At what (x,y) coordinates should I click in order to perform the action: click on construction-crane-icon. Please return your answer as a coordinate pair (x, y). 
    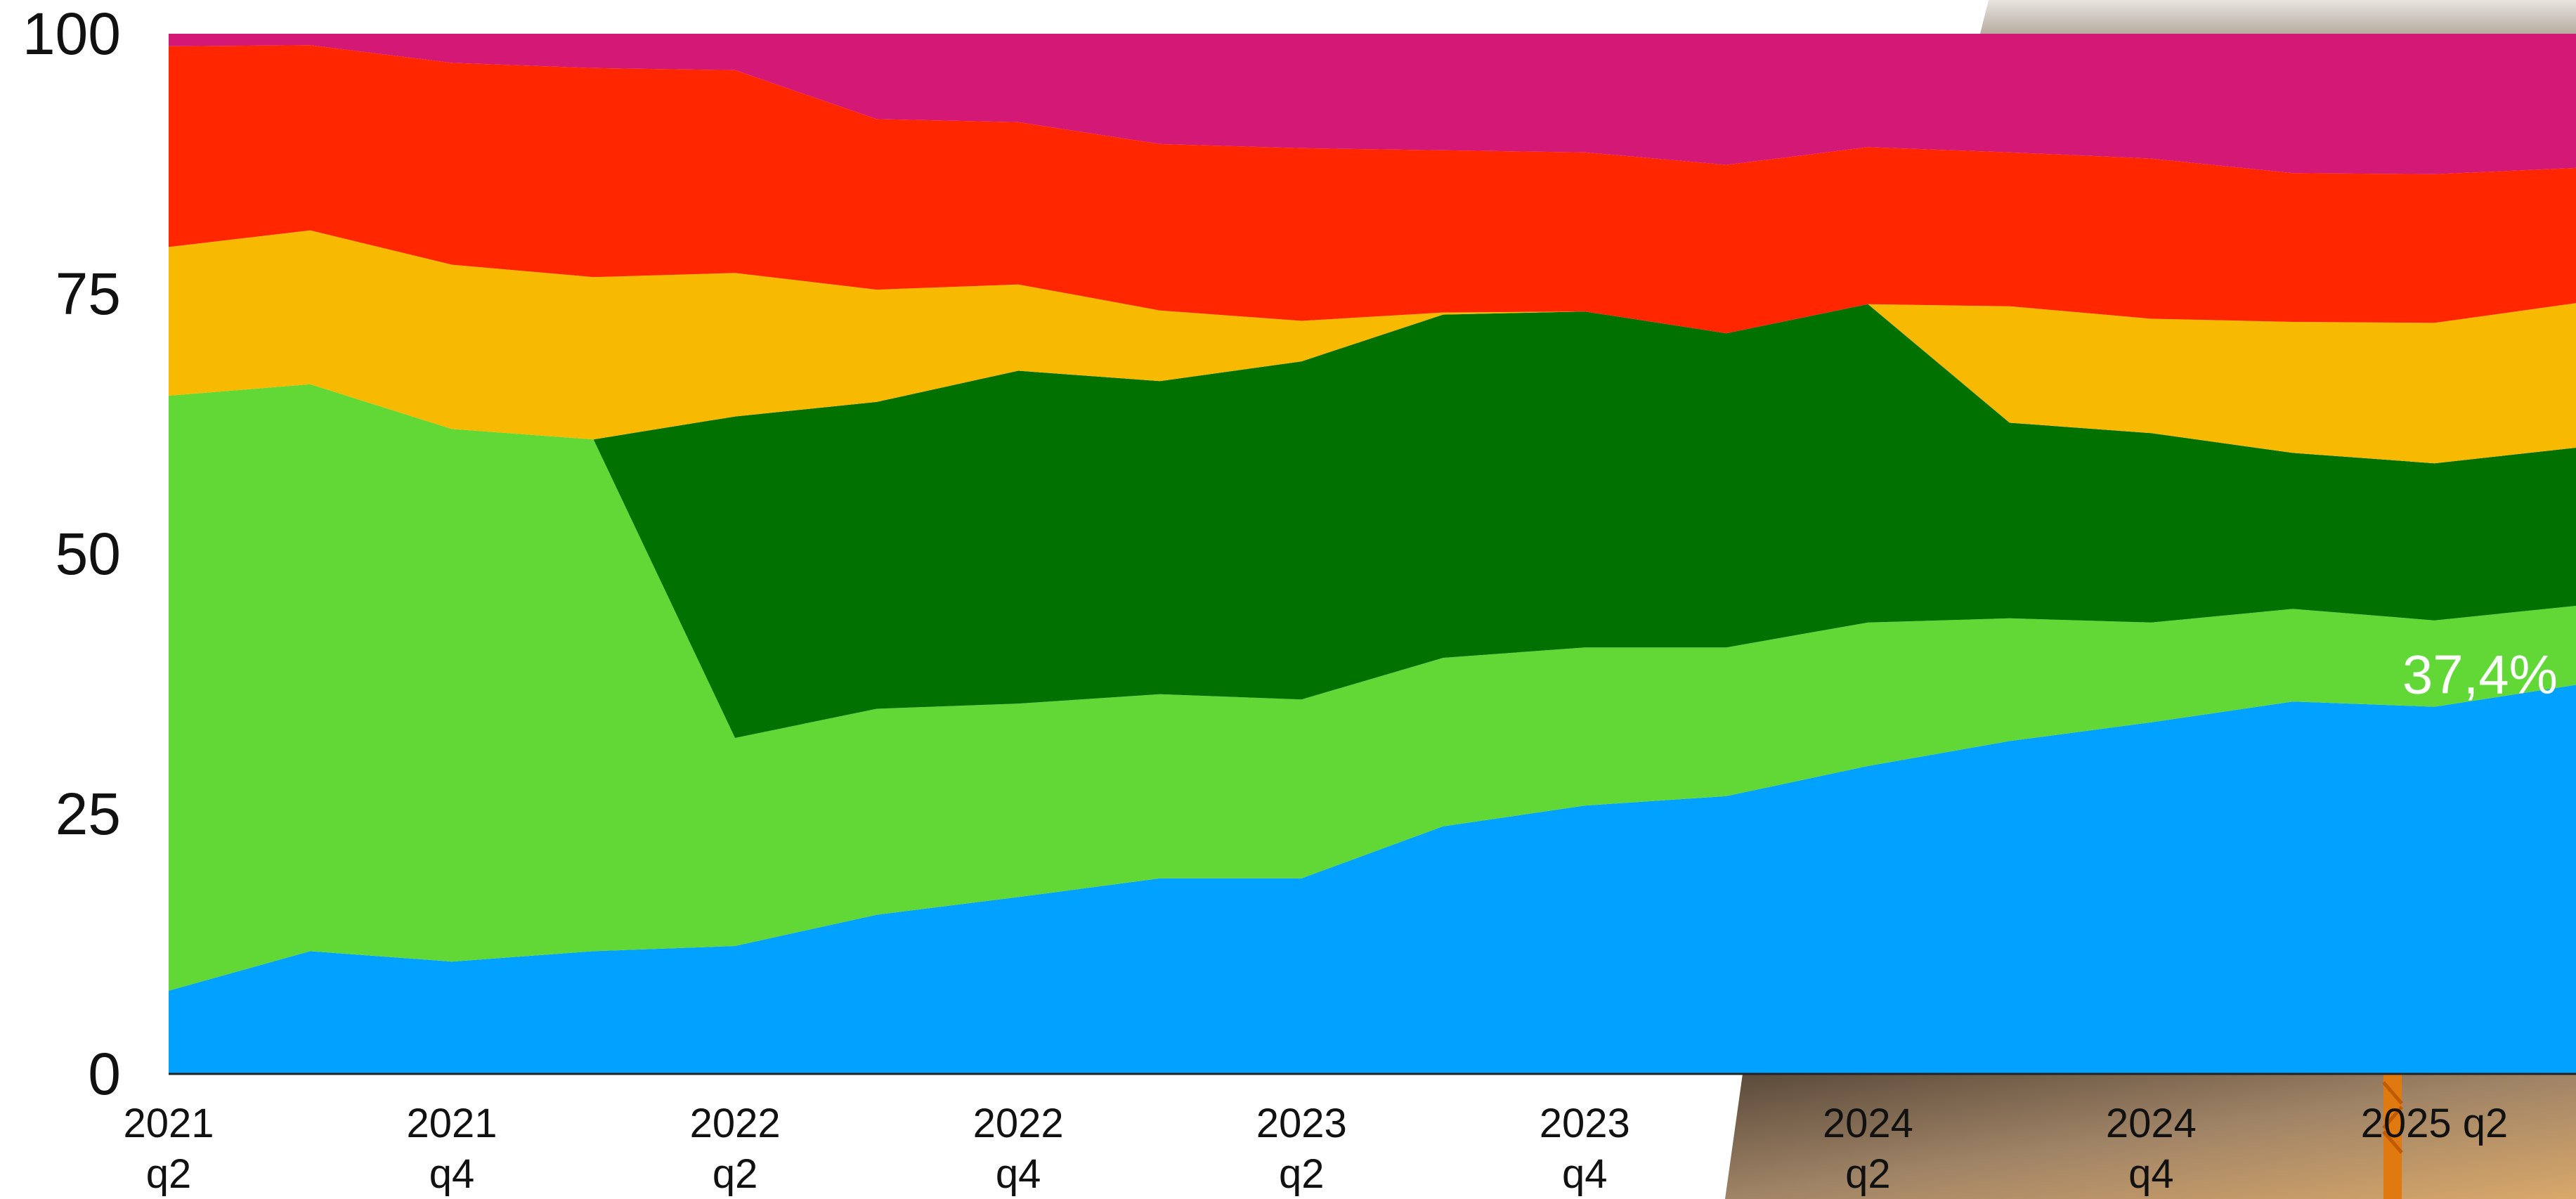
    Looking at the image, I should click on (2392, 1137).